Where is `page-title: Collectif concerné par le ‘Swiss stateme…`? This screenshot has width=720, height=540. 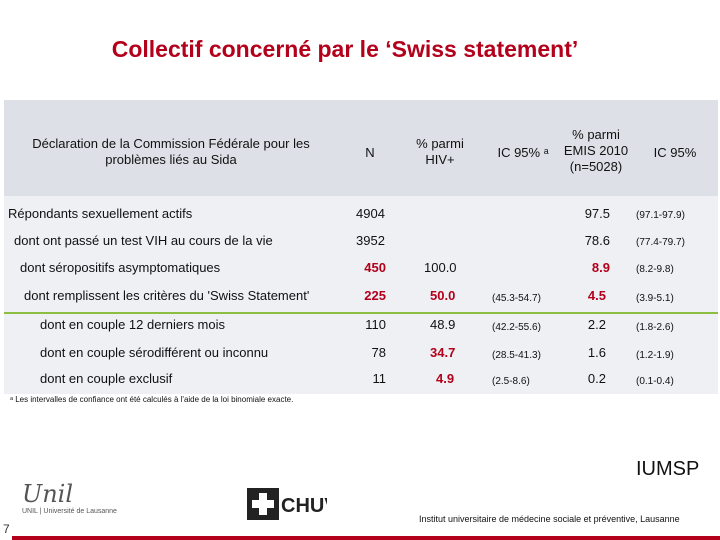 page-title: Collectif concerné par le ‘Swiss stateme… is located at coordinates (345, 49).